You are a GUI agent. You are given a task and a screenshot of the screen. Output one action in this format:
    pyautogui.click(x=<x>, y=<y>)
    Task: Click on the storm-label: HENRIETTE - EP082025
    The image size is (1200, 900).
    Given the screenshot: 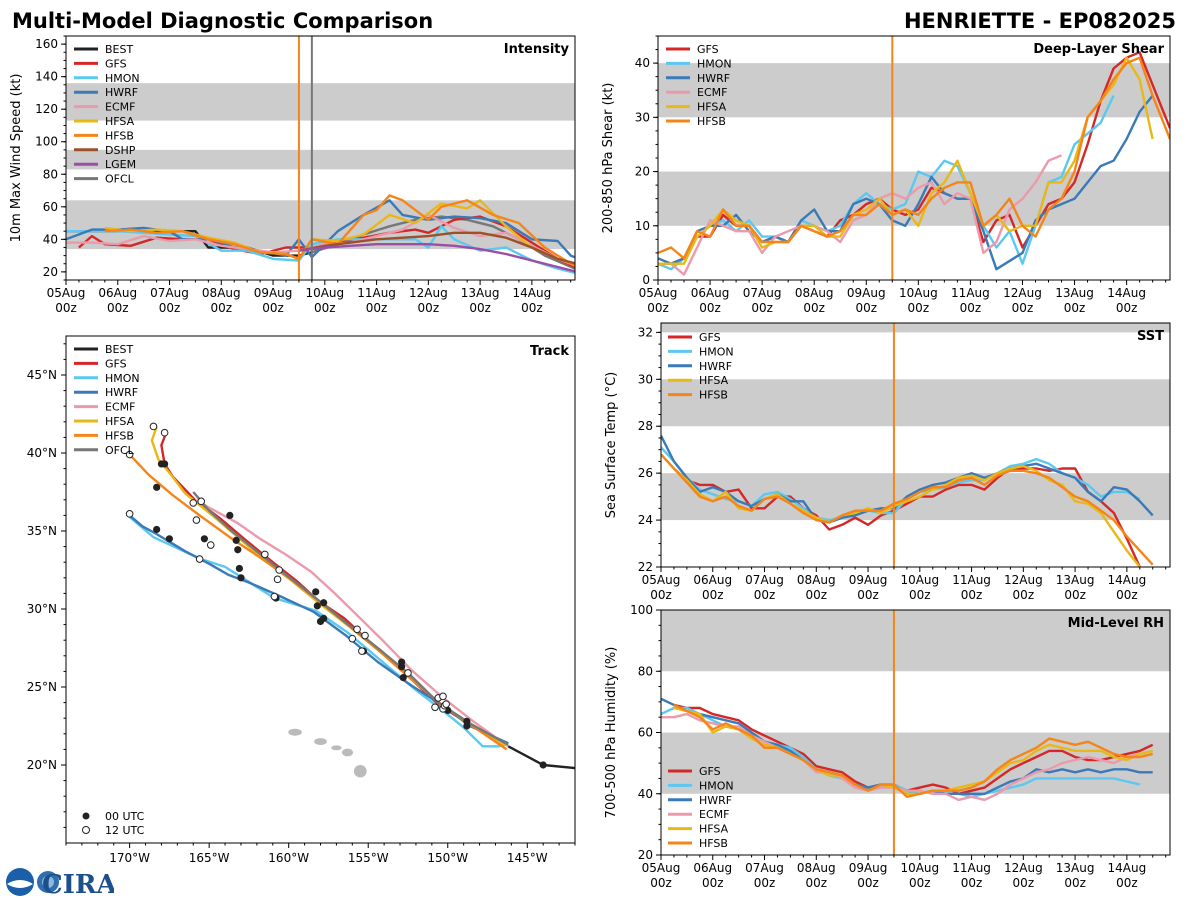 What is the action you would take?
    pyautogui.click(x=1040, y=21)
    